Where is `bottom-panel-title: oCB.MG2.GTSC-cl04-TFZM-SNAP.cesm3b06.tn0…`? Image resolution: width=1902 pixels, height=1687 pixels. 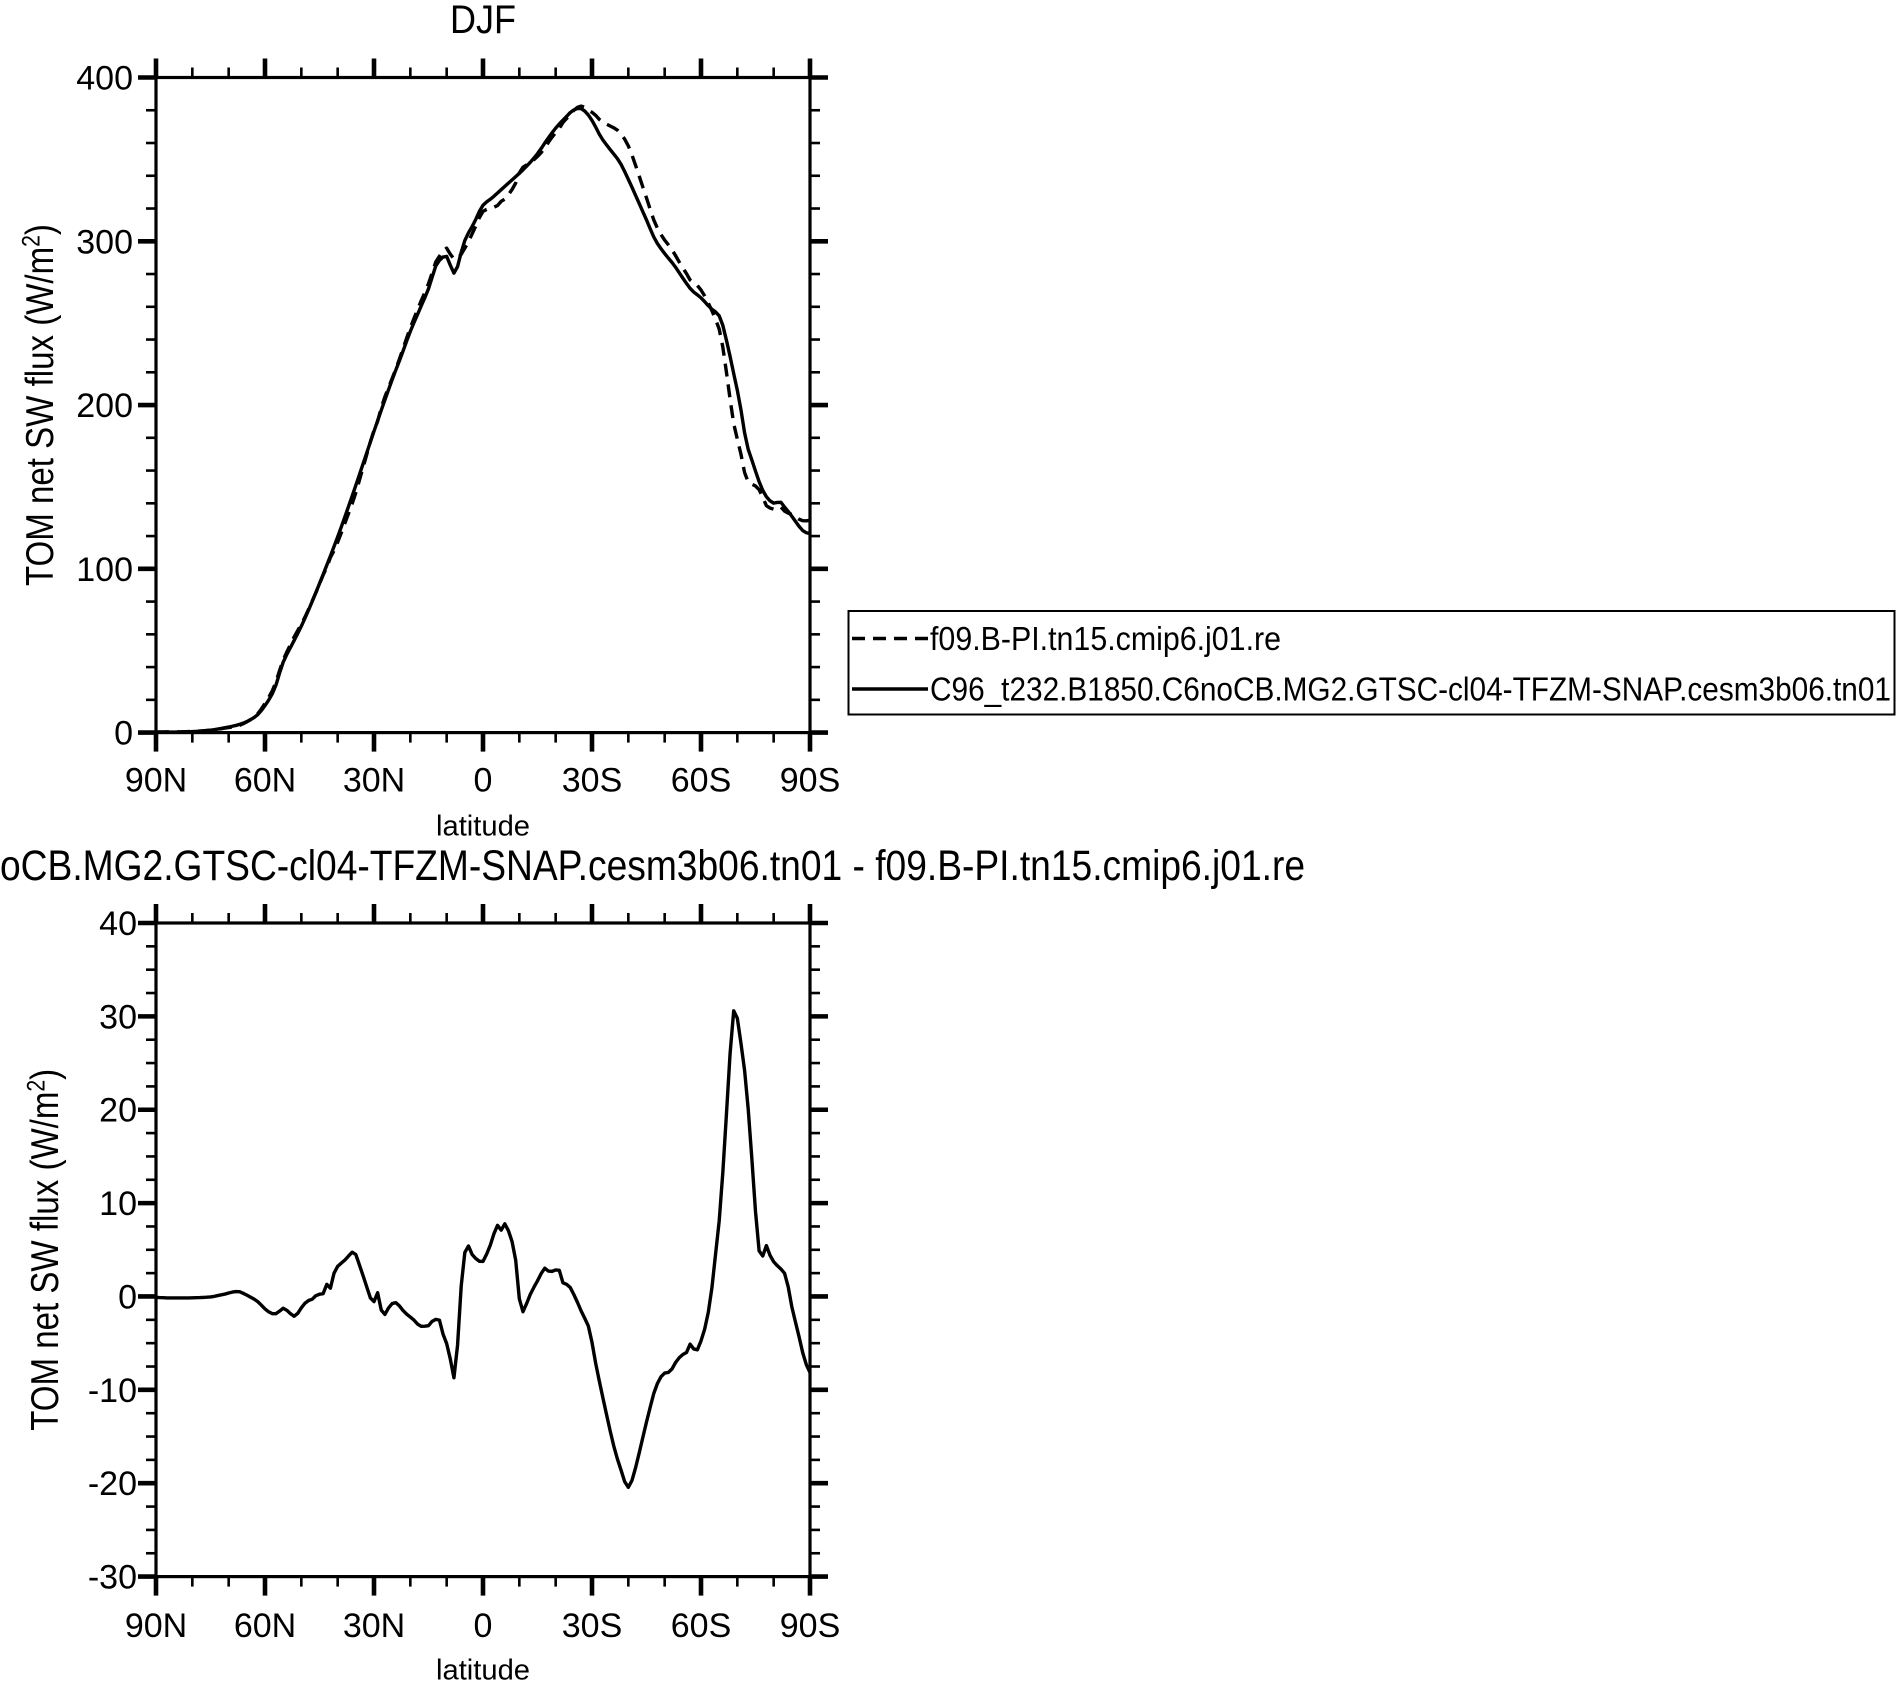
bottom-panel-title: oCB.MG2.GTSC-cl04-TFZM-SNAP.cesm3b06.tn0… is located at coordinates (652, 866).